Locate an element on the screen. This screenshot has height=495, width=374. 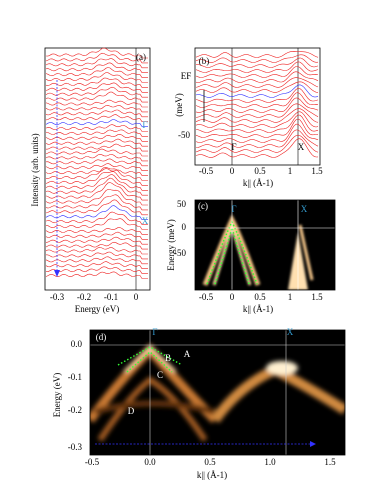
y-tick-label: -0.3 is located at coordinates (75, 447).